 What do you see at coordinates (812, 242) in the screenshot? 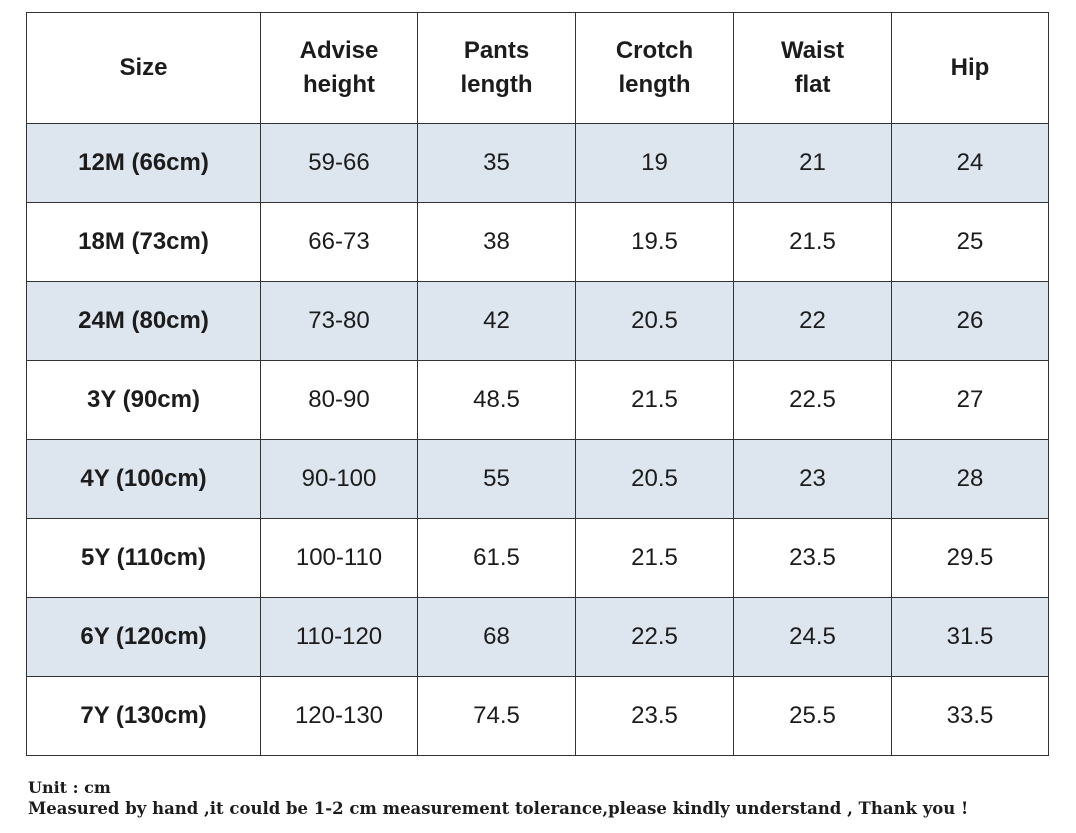
I see `waist-flat-cell: 21.5` at bounding box center [812, 242].